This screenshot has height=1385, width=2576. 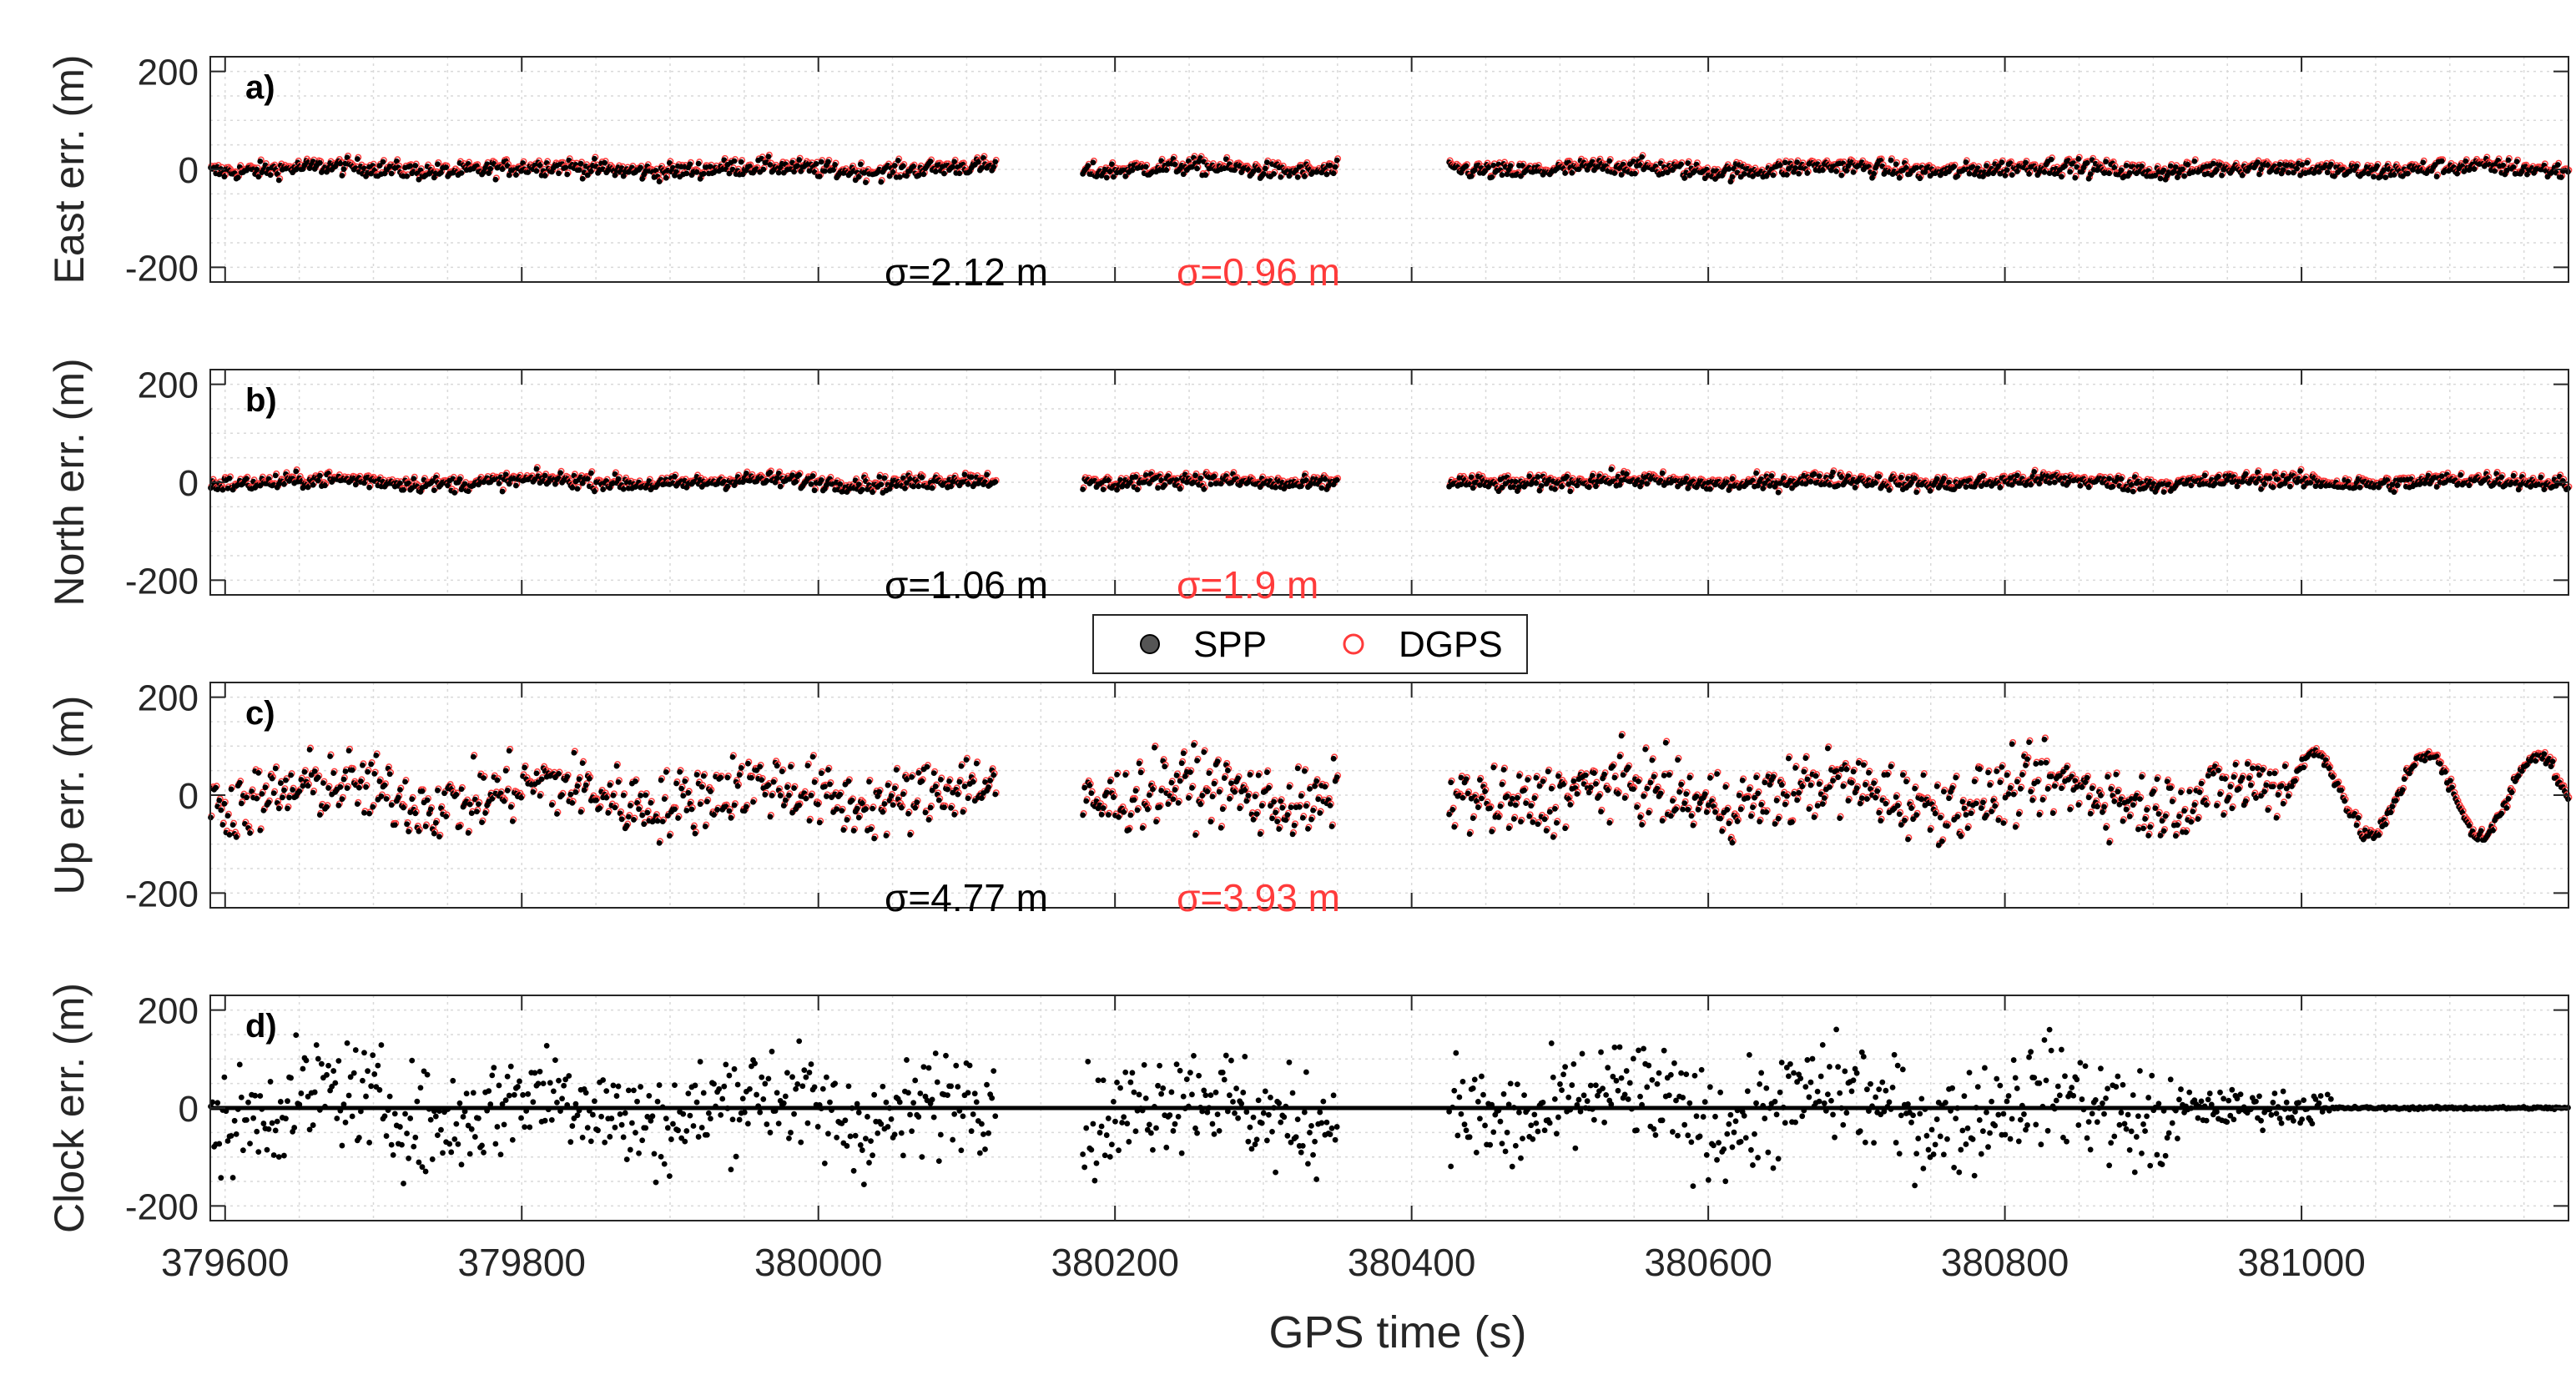 What do you see at coordinates (966, 272) in the screenshot?
I see `sigma-annotation-spp: σ=2.12 m` at bounding box center [966, 272].